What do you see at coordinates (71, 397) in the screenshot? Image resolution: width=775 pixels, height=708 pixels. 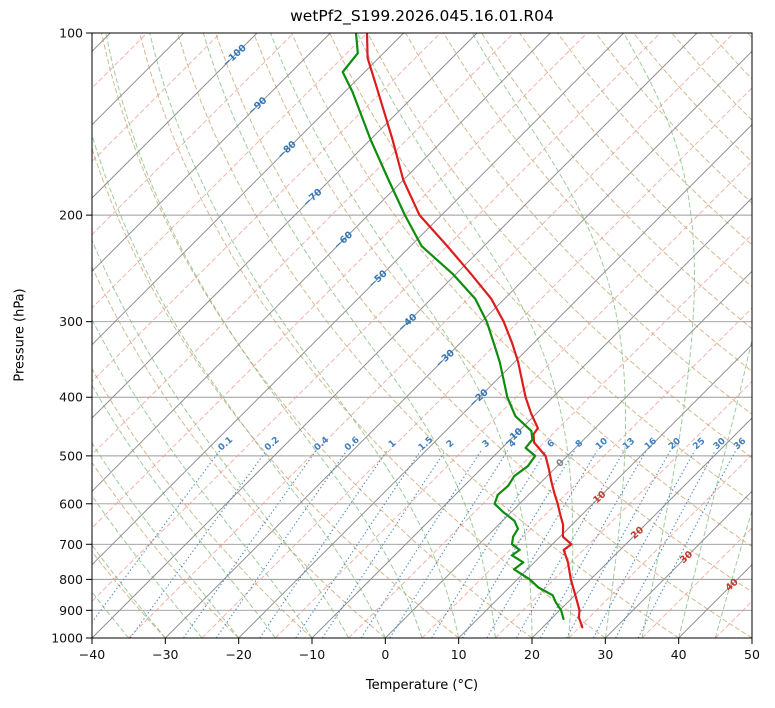 I see `svg-text: 400` at bounding box center [71, 397].